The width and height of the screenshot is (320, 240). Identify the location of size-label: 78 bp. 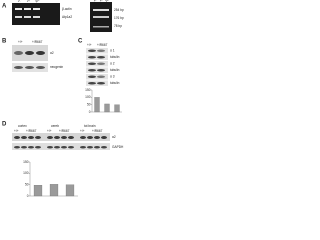
(118, 26).